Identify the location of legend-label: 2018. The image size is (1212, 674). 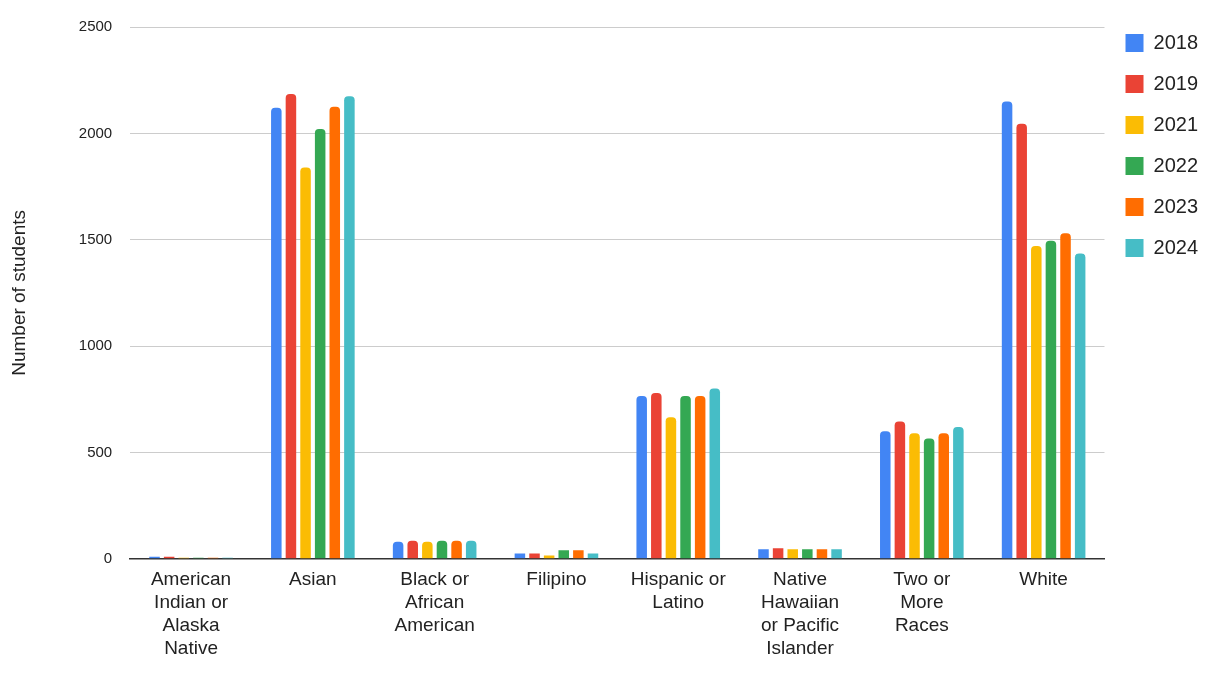
(1176, 41).